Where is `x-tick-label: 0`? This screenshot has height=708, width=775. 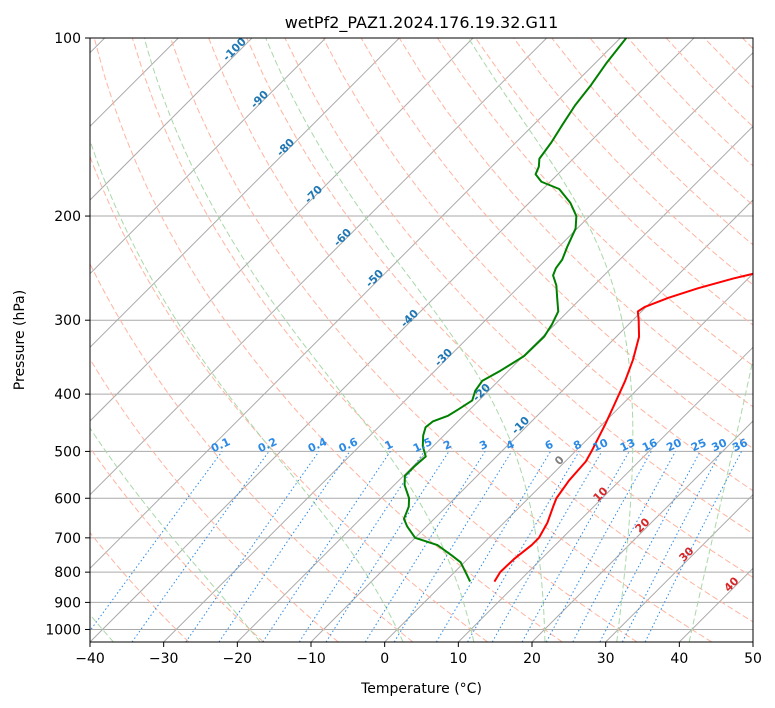
x-tick-label: 0 is located at coordinates (384, 659).